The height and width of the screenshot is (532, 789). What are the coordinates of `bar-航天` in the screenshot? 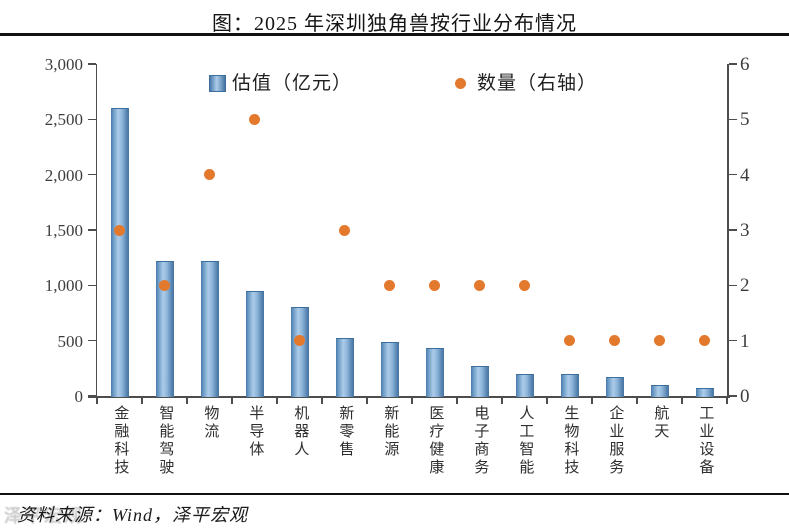 It's located at (659, 391).